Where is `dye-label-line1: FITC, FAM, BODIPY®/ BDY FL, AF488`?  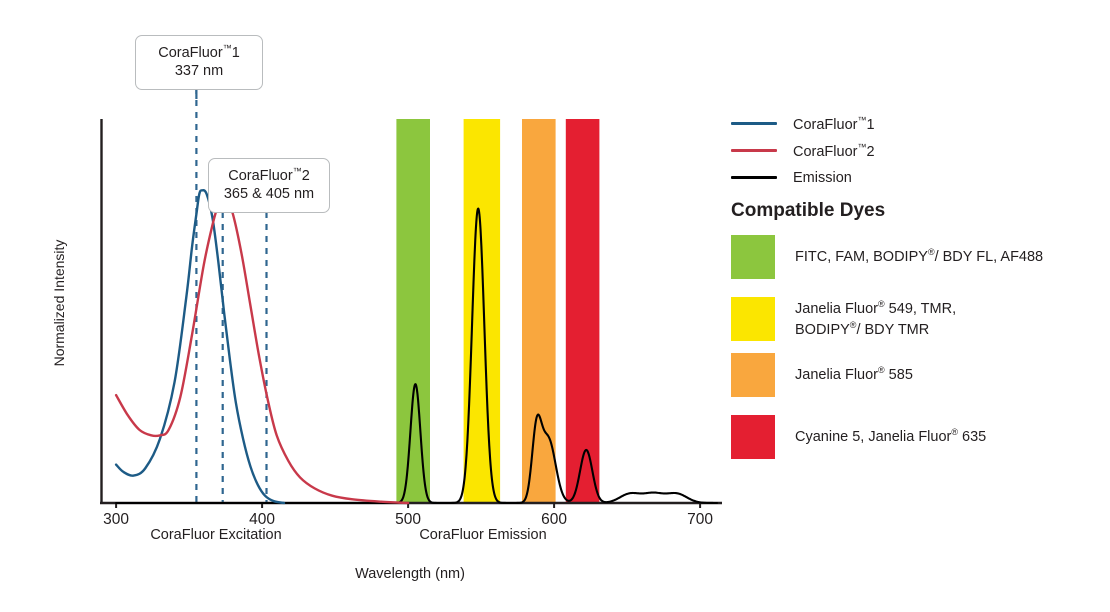 dye-label-line1: FITC, FAM, BODIPY®/ BDY FL, AF488 is located at coordinates (919, 256).